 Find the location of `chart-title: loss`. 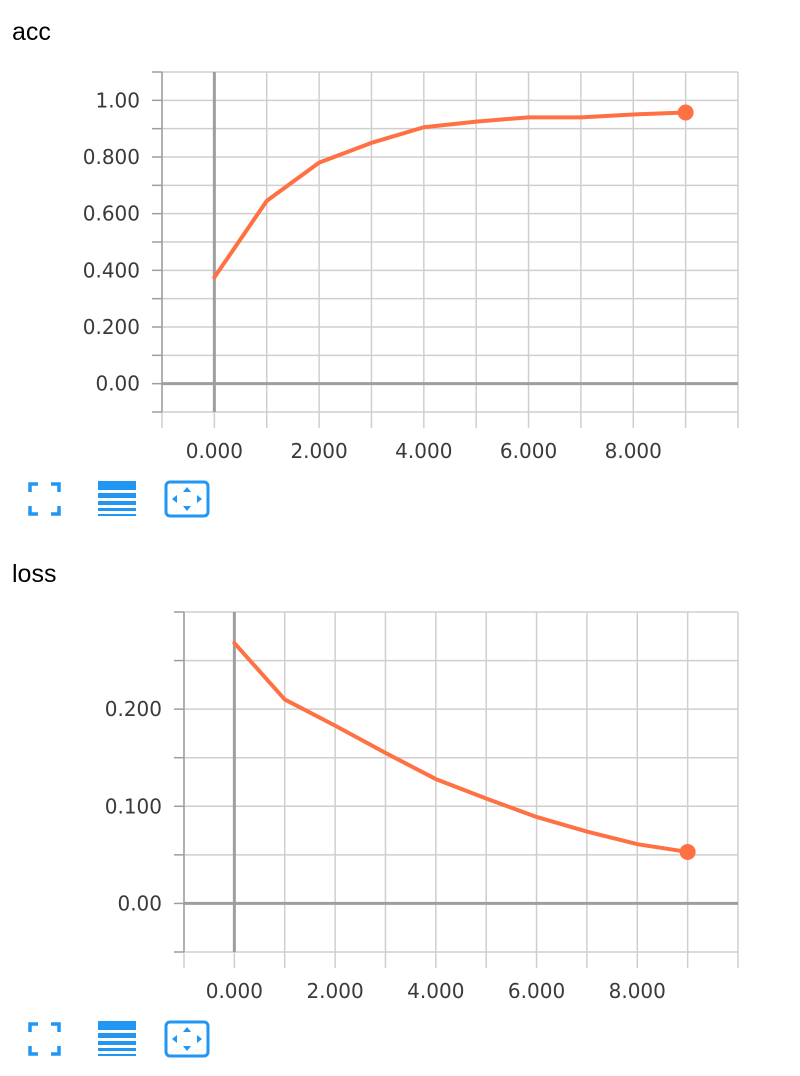

chart-title: loss is located at coordinates (34, 574).